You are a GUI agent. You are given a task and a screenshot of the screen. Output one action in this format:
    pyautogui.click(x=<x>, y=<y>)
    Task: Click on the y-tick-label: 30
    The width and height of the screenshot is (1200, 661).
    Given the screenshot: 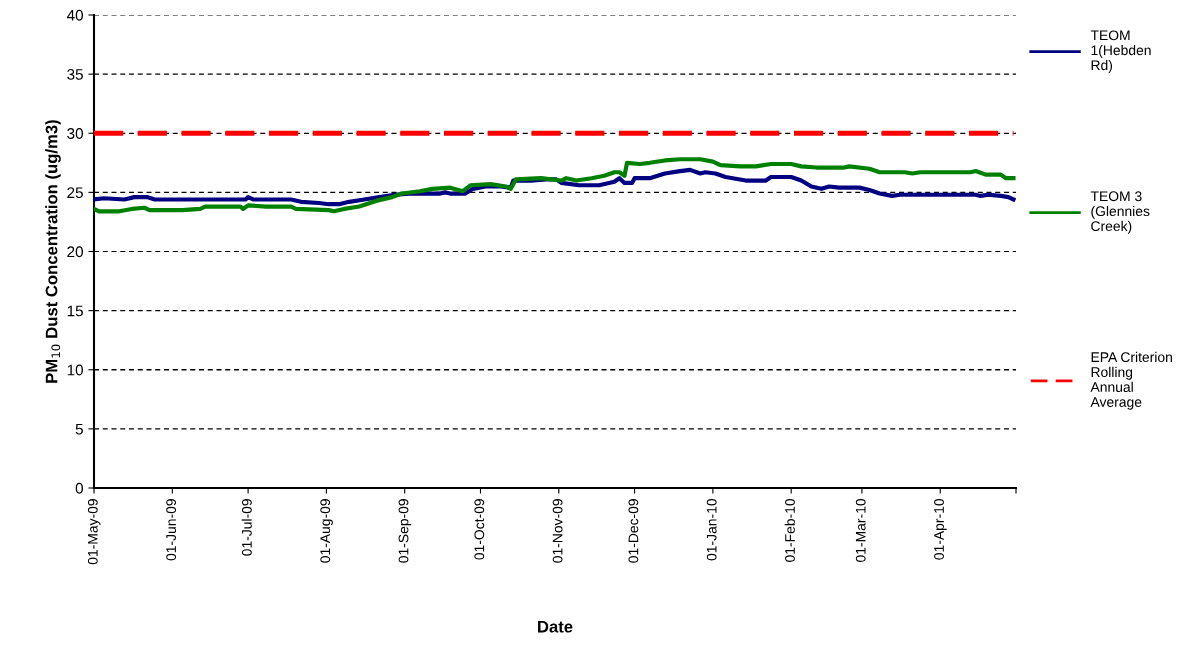 What is the action you would take?
    pyautogui.click(x=75, y=133)
    